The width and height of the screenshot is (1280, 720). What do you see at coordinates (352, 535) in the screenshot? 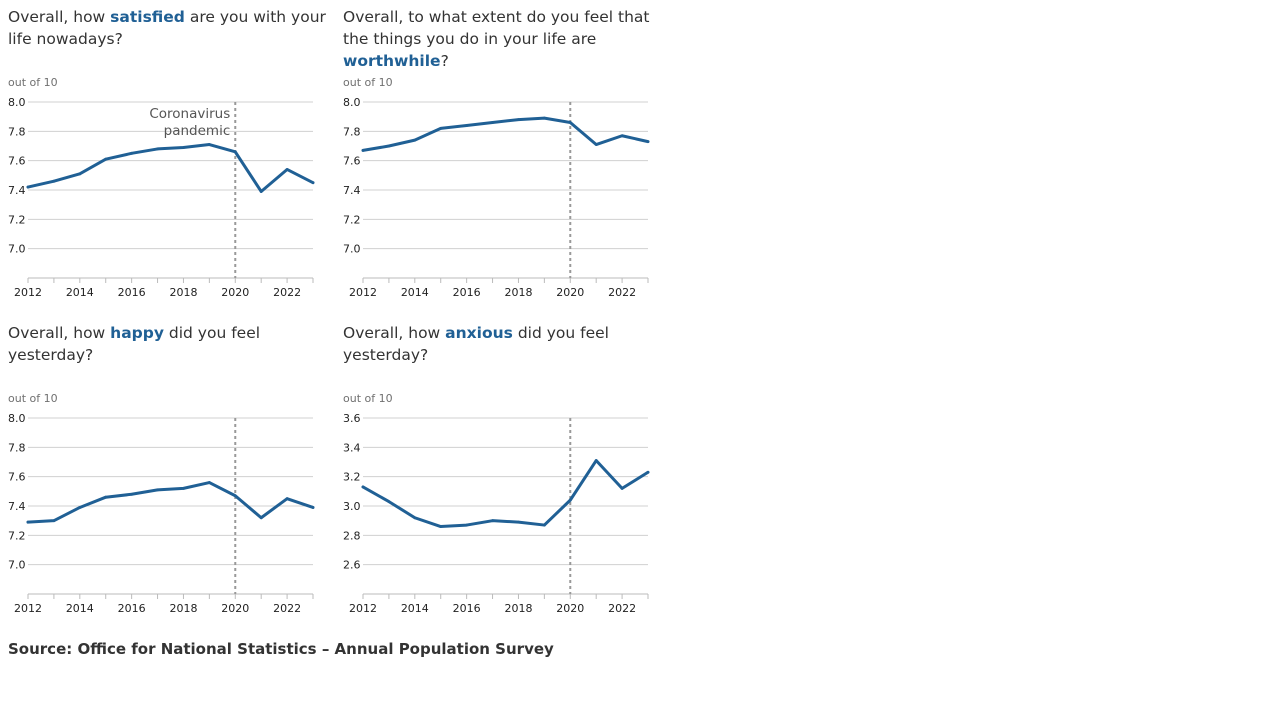
I see `y-tick-label: 2.8` at bounding box center [352, 535].